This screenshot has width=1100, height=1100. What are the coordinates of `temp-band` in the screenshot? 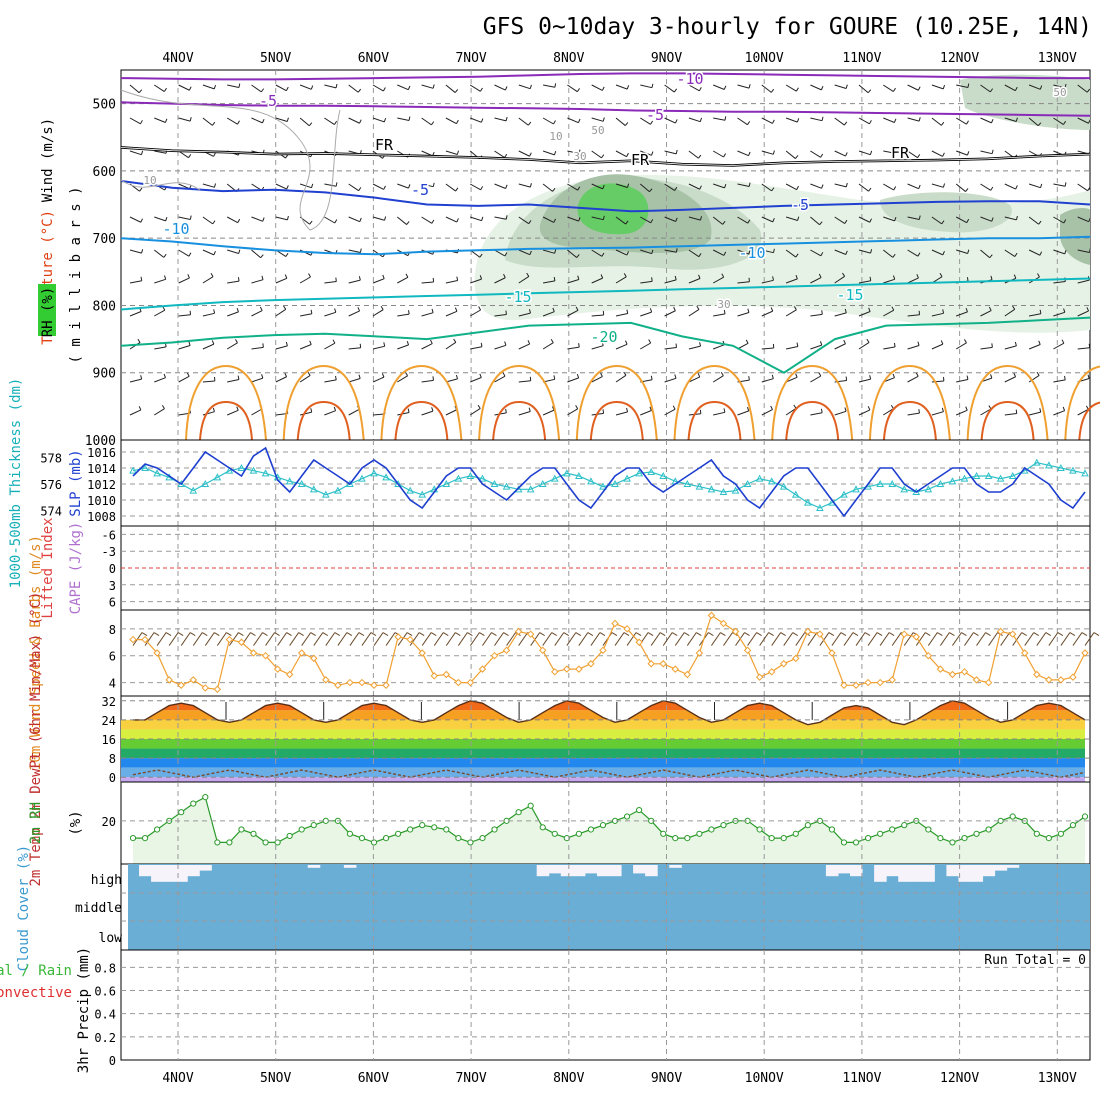 It's located at (603, 753).